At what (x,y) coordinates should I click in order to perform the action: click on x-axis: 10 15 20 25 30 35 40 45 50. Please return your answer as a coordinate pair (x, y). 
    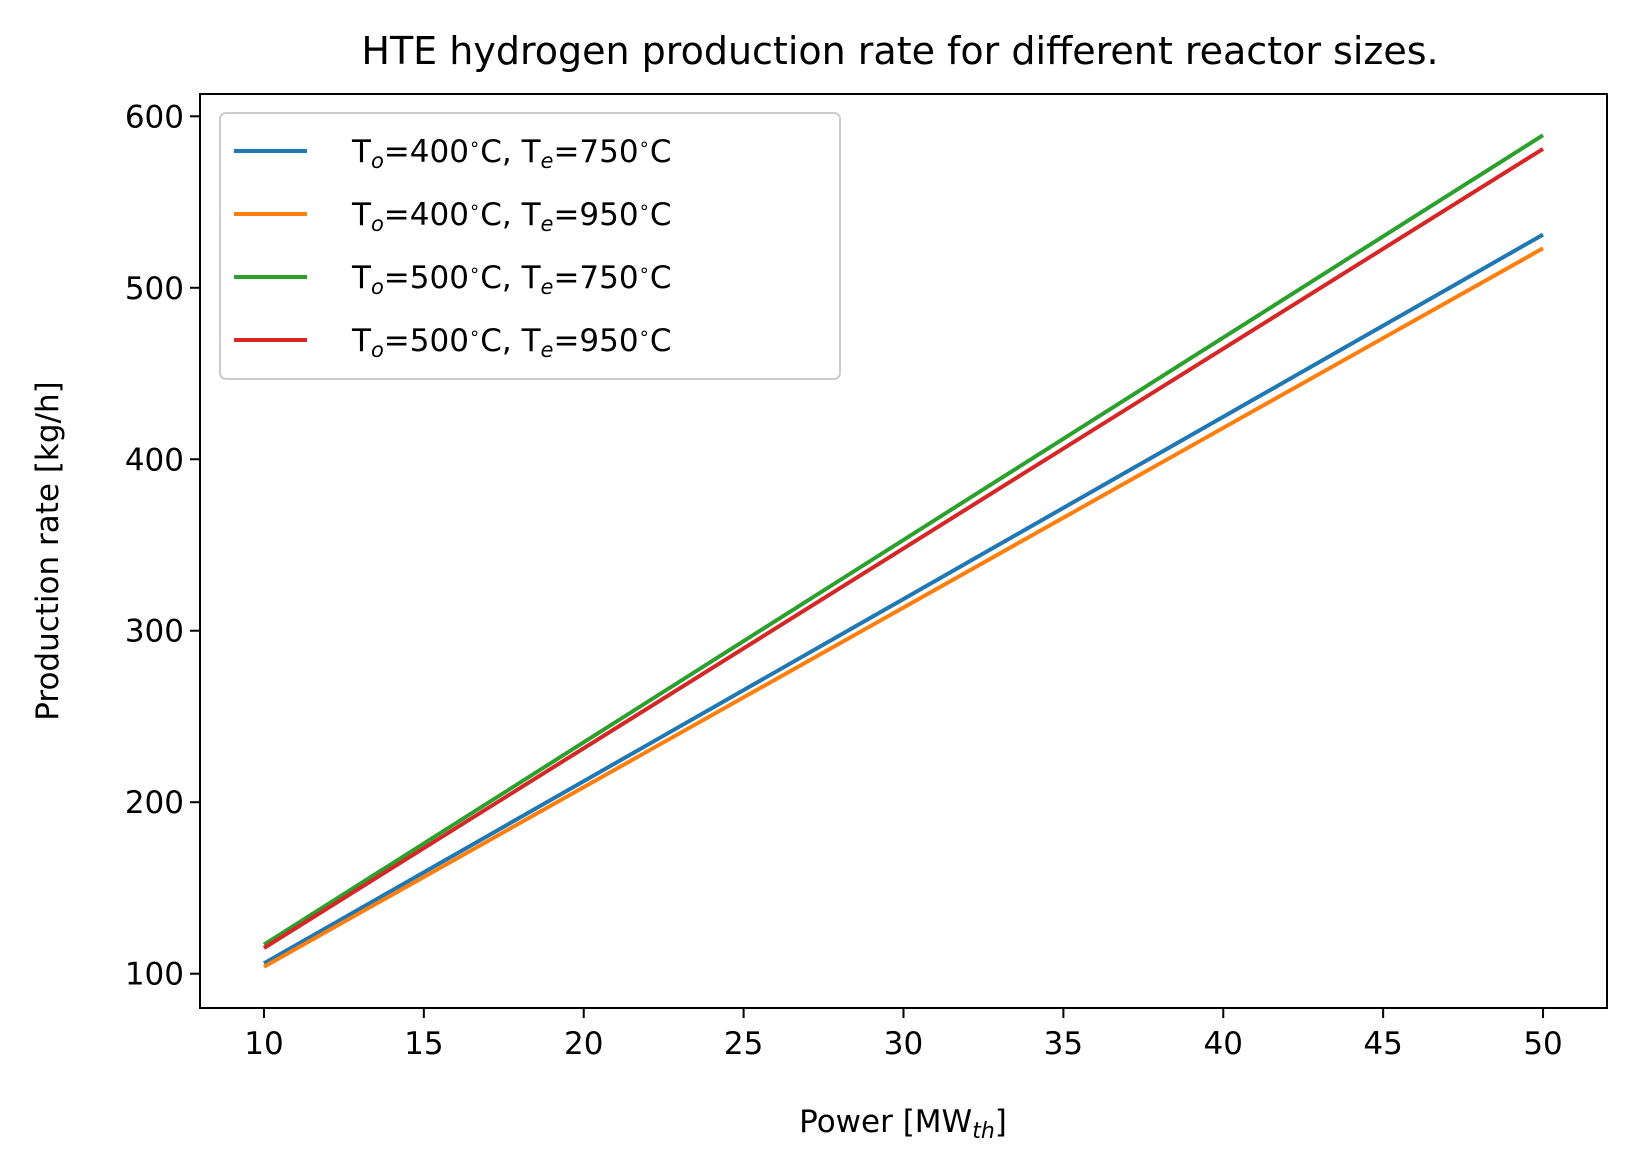
    Looking at the image, I should click on (903, 1035).